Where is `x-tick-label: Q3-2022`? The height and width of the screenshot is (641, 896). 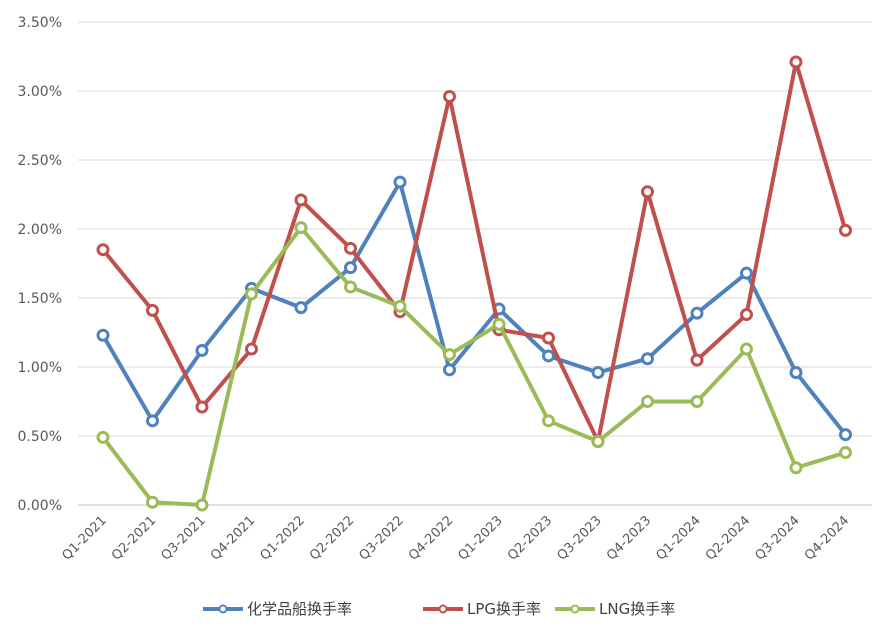
x-tick-label: Q3-2022 is located at coordinates (381, 538).